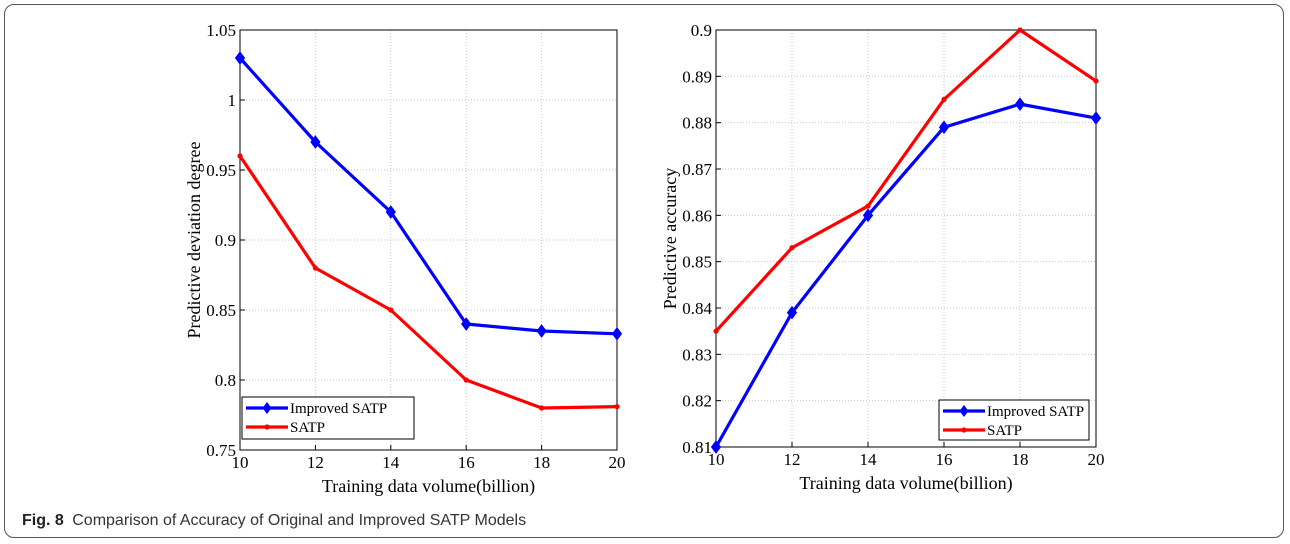 The image size is (1290, 544). Describe the element at coordinates (617, 462) in the screenshot. I see `chart1-xtick-label: 20` at that location.